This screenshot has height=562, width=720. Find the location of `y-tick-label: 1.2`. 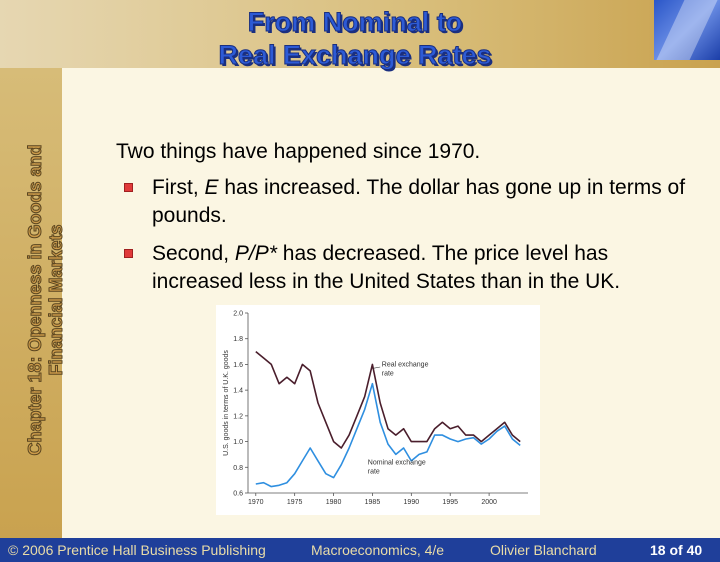

y-tick-label: 1.2 is located at coordinates (238, 416).